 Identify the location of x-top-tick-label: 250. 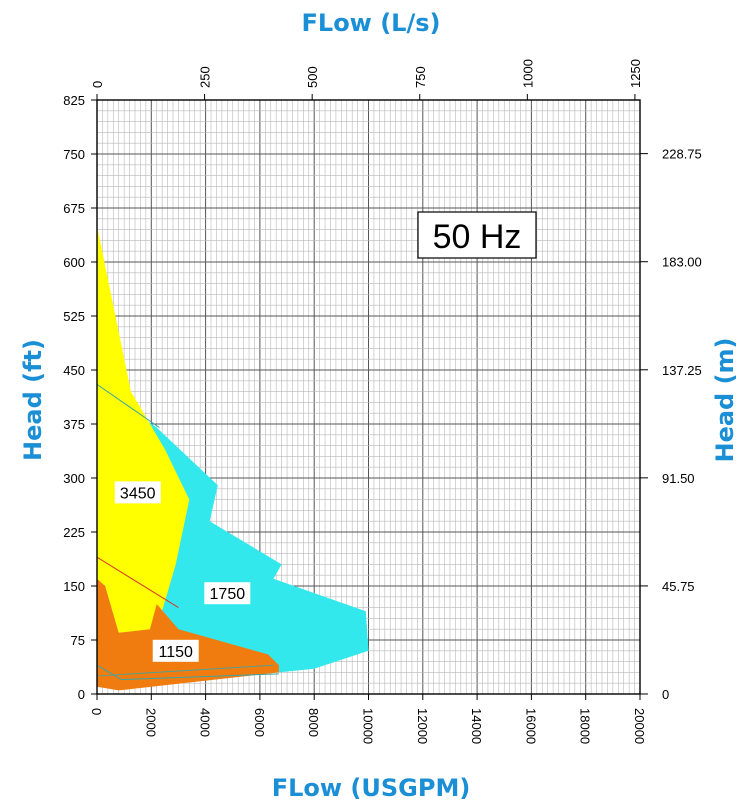
(205, 77).